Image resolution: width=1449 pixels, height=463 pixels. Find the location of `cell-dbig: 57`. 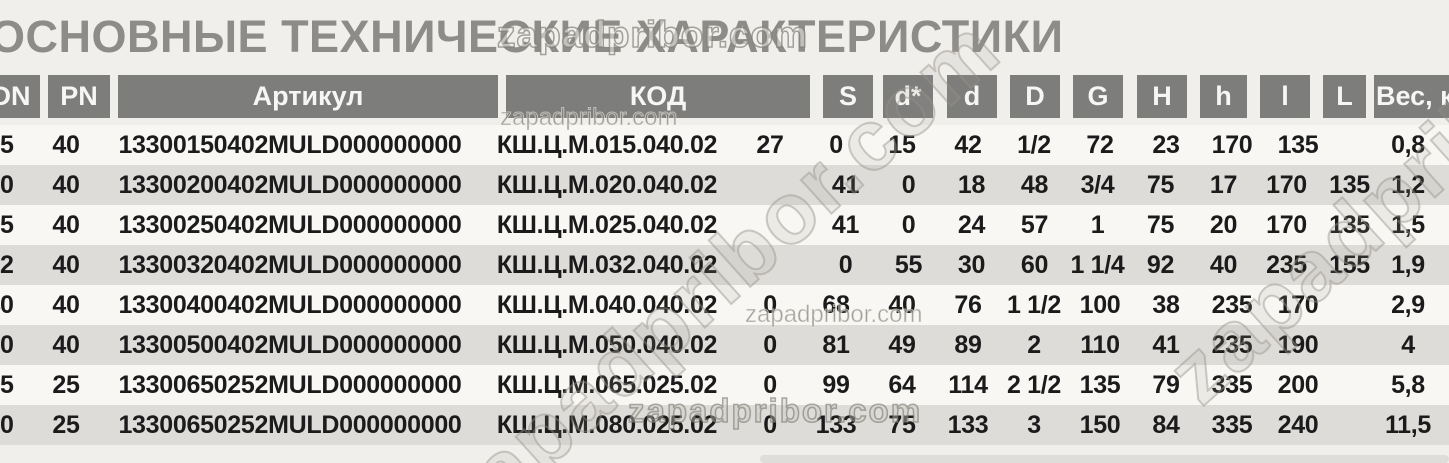

cell-dbig: 57 is located at coordinates (1034, 225).